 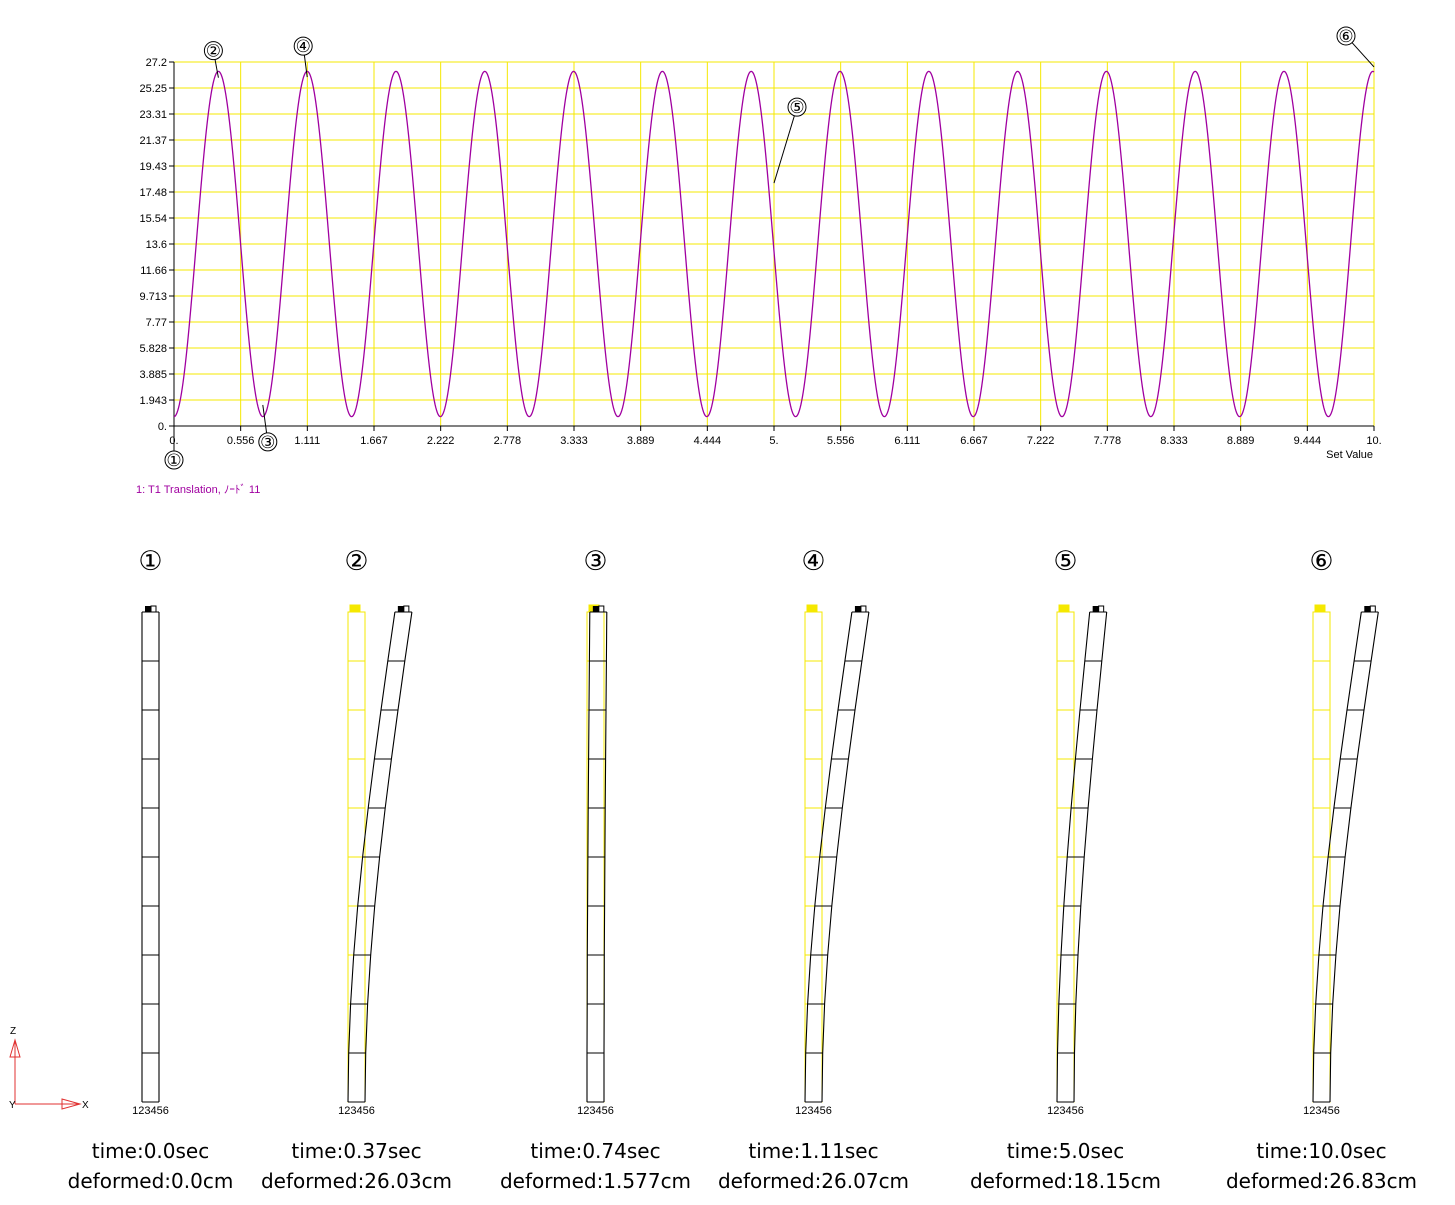 What do you see at coordinates (785, 145) in the screenshot?
I see `callout-leader-line` at bounding box center [785, 145].